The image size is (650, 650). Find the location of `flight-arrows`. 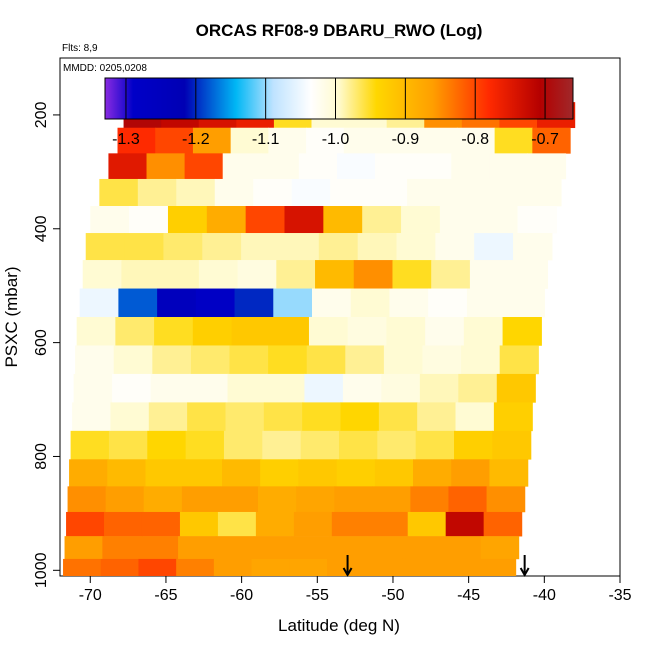

flight-arrows is located at coordinates (436, 566).